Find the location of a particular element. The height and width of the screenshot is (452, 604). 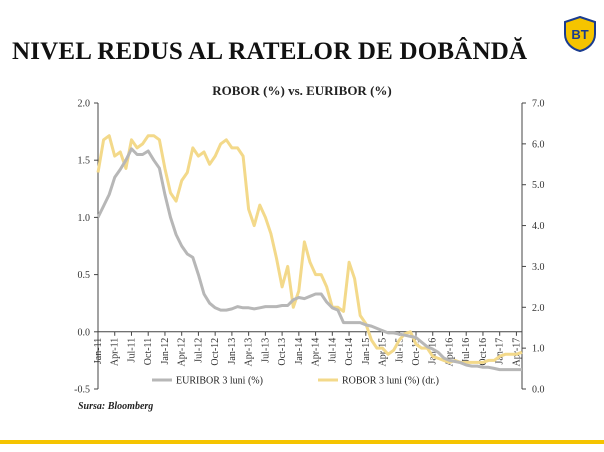

legend-robor-label: ROBOR 3 luni (%) (dr.) is located at coordinates (390, 381).